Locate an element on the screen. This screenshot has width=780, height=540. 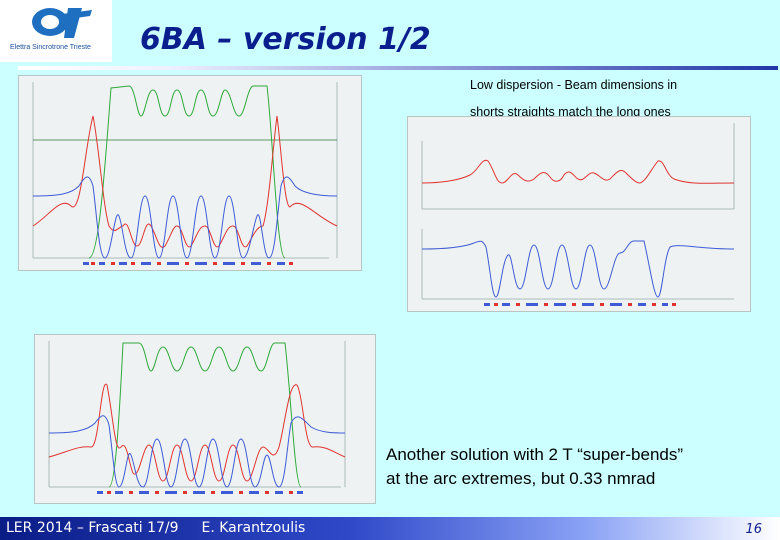
footer-event: LER 2014 – Frascati 17/9 is located at coordinates (92, 528).